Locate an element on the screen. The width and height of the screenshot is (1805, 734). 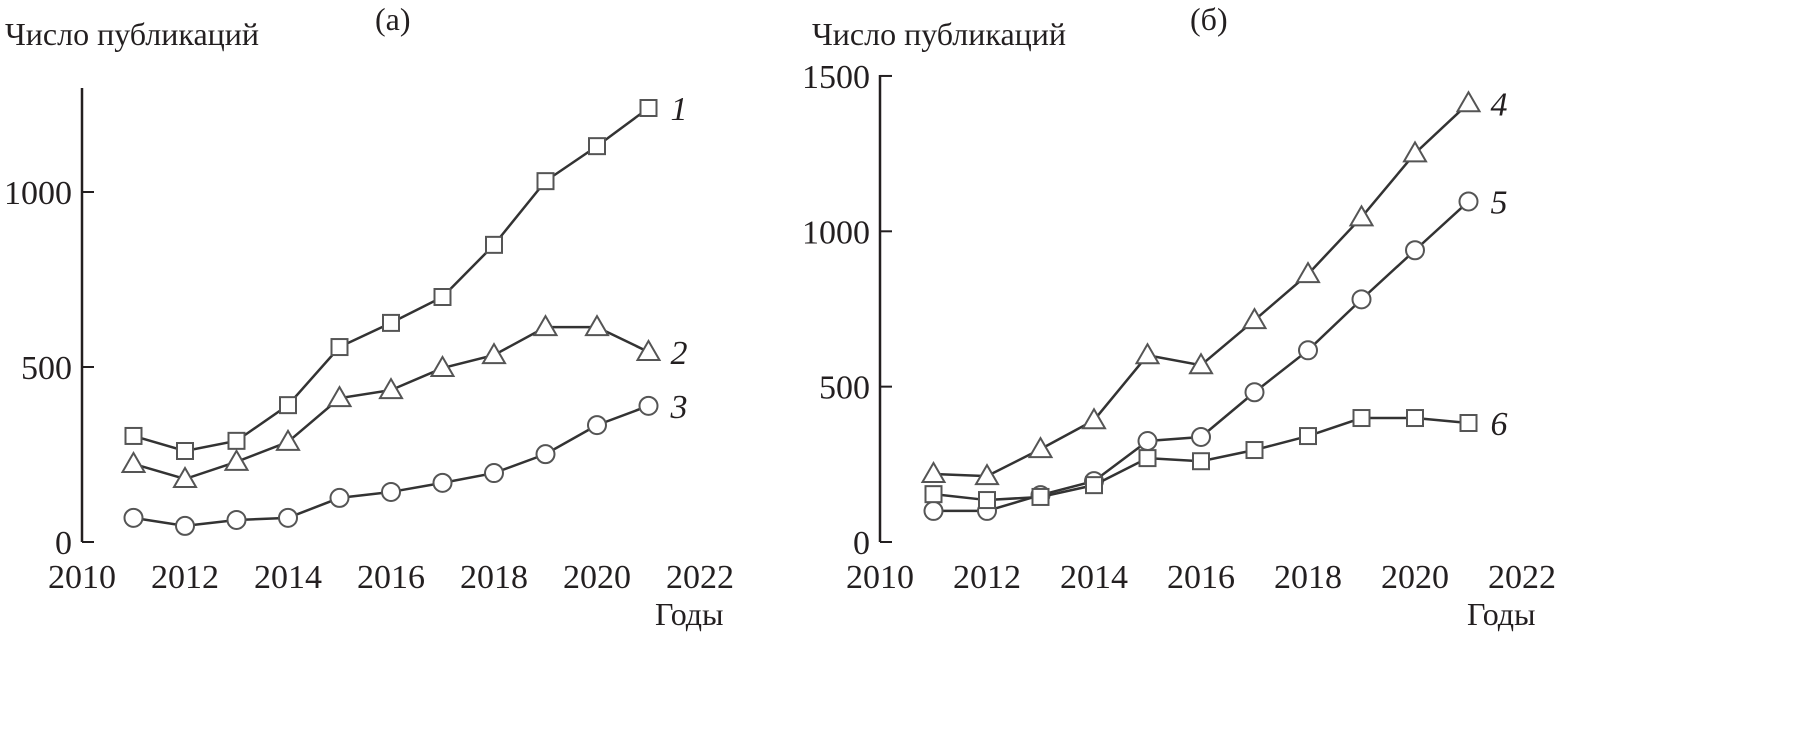
panel-label: (a) is located at coordinates (393, 19).